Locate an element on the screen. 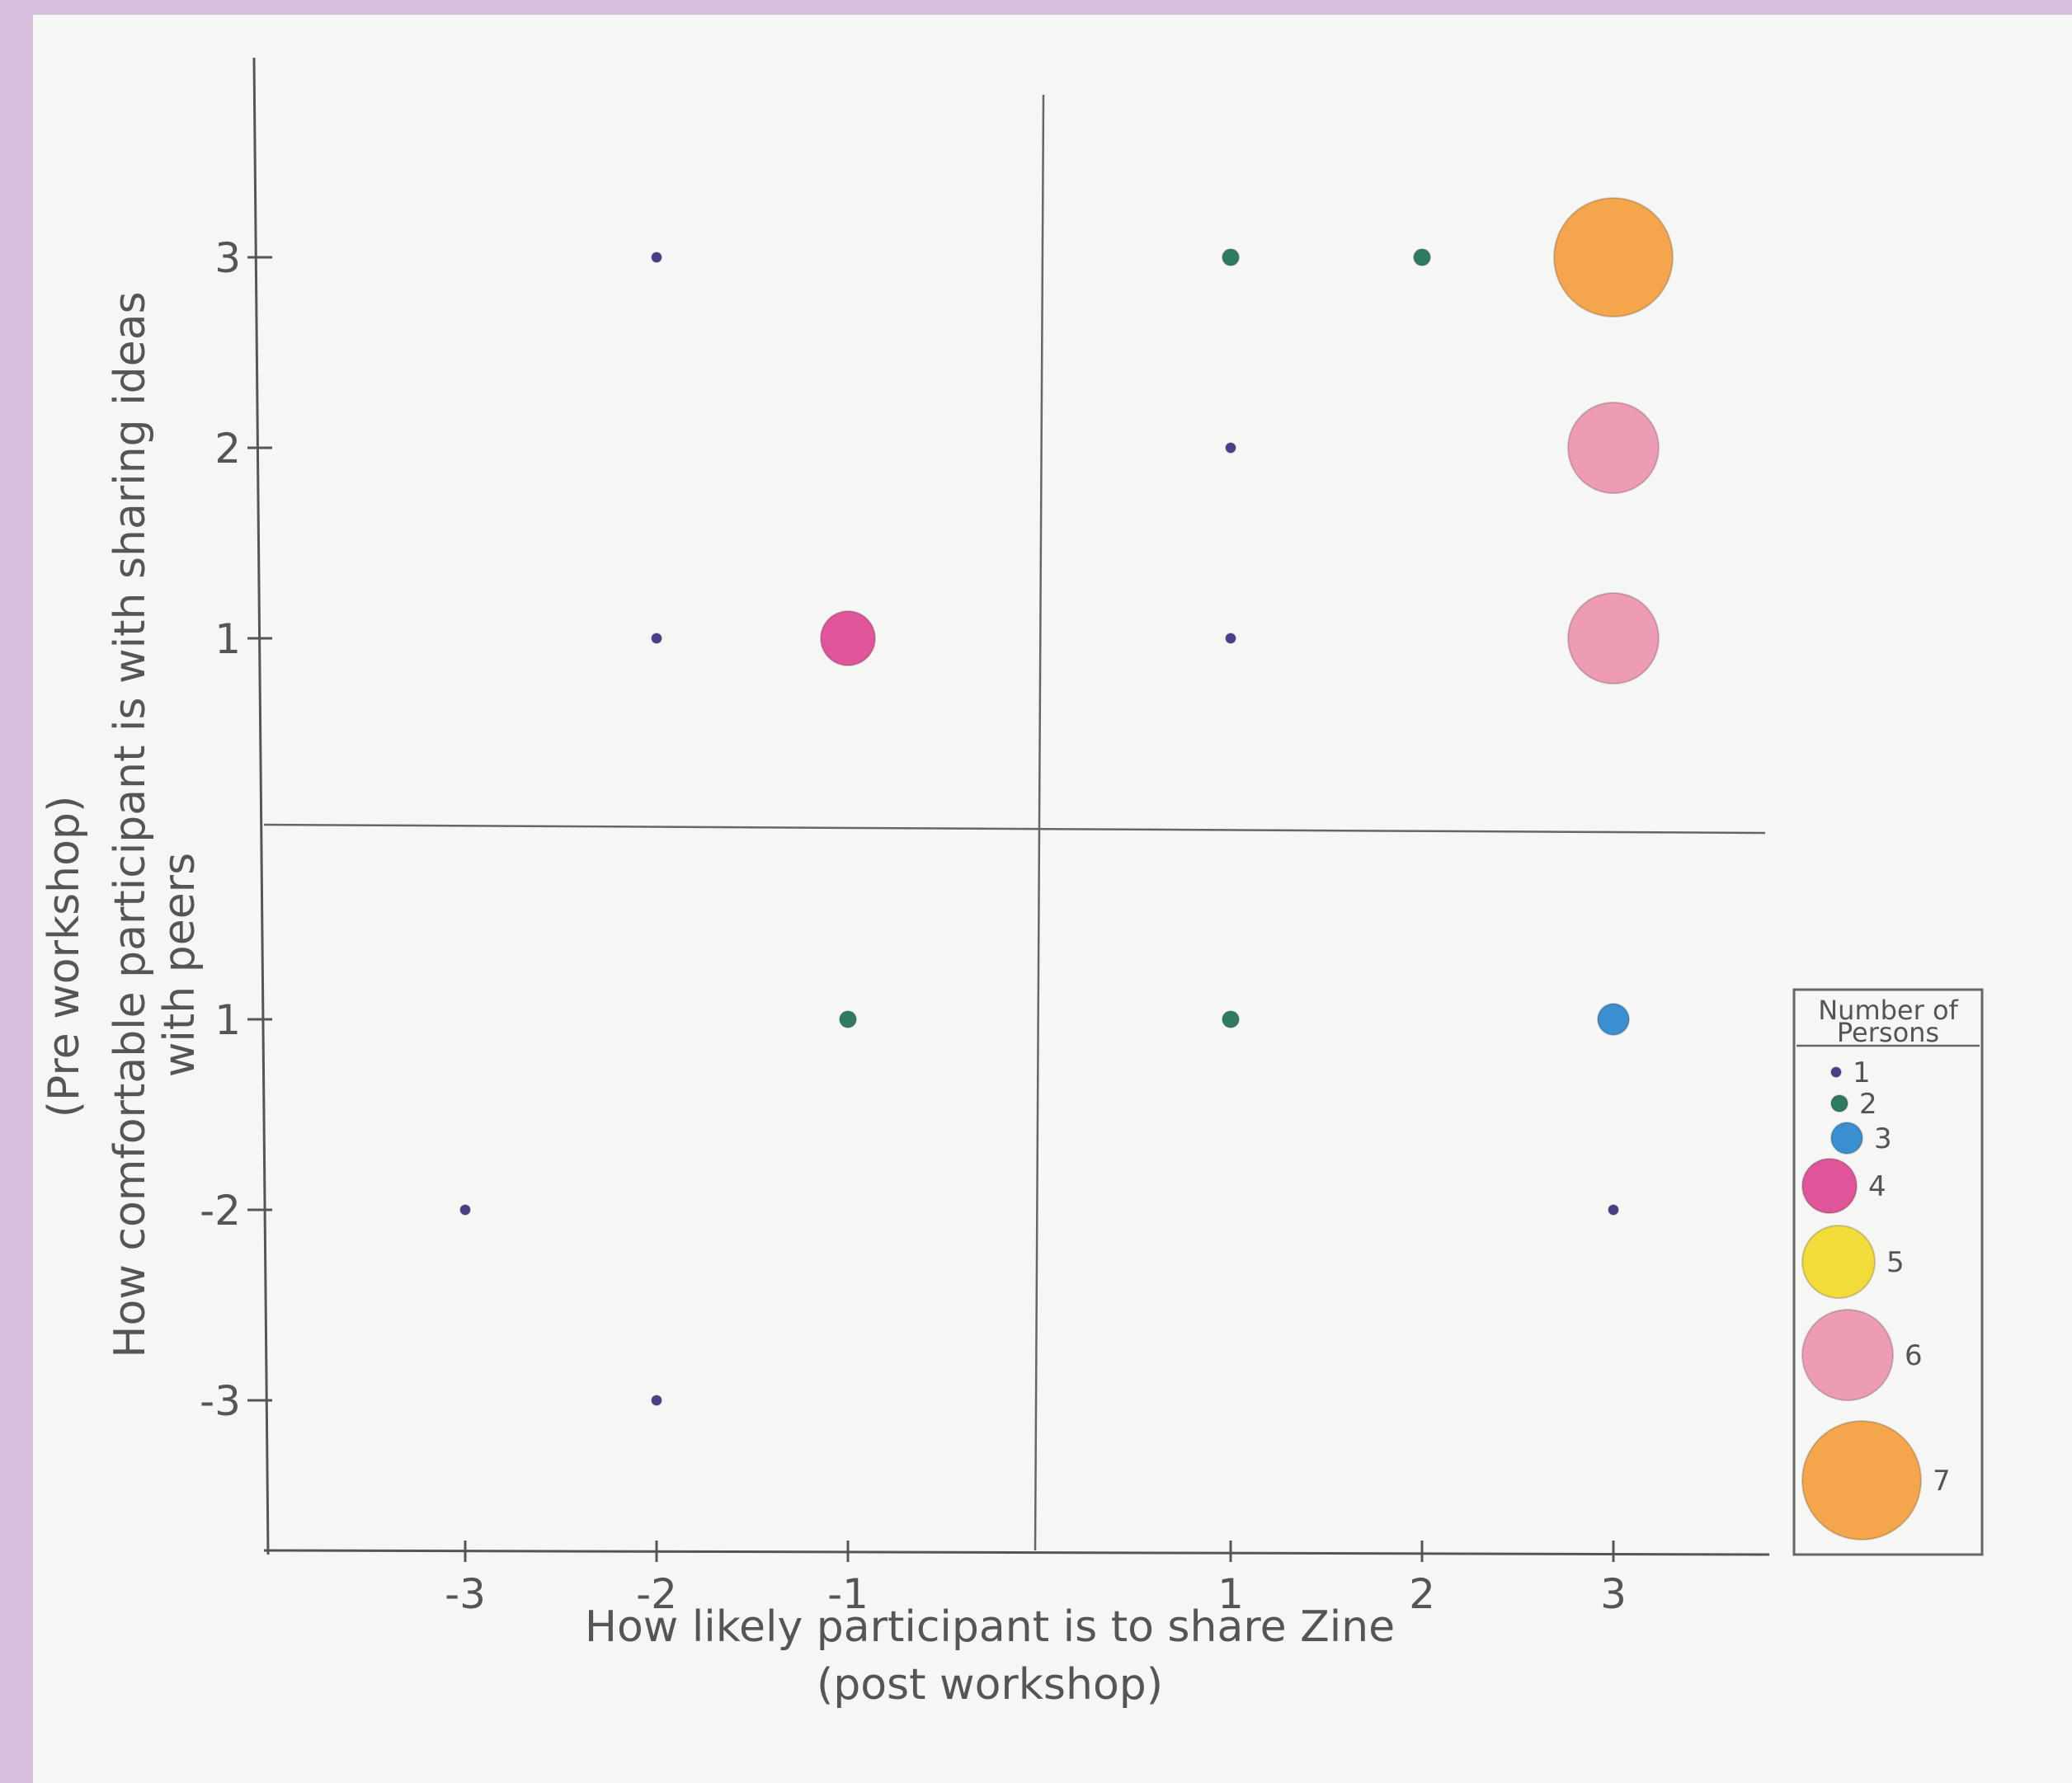 Image resolution: width=2072 pixels, height=1783 pixels. x-axis-title: How likely participant is to share Zine is located at coordinates (990, 1627).